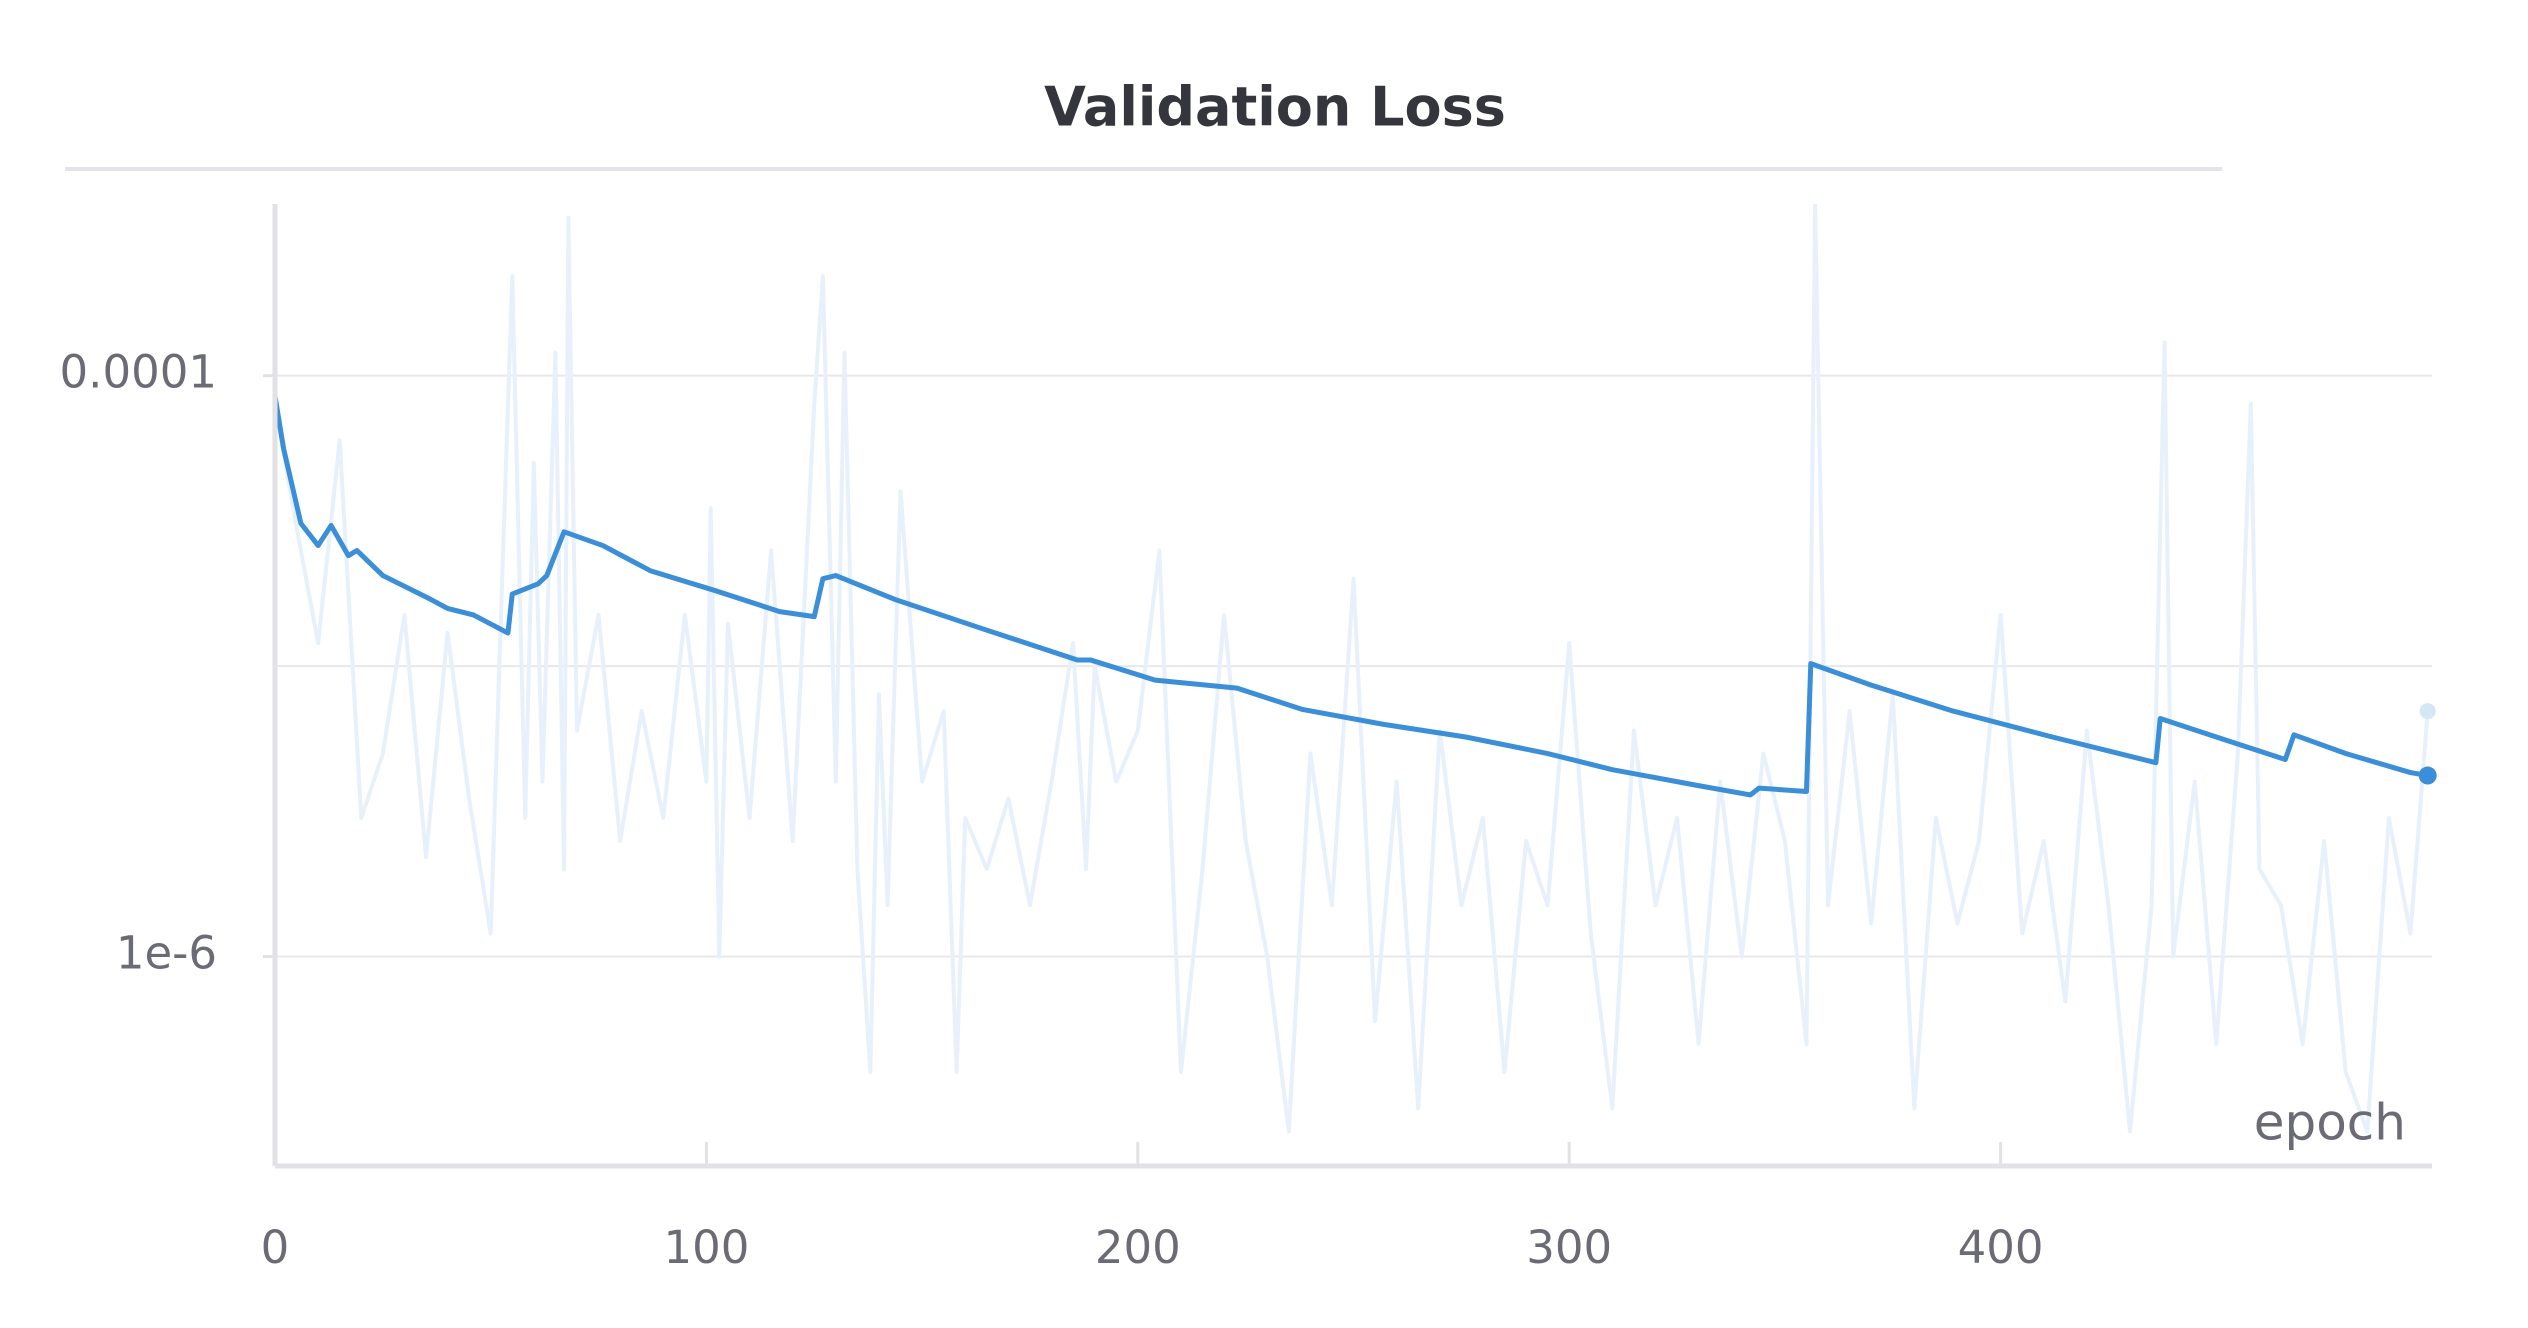 Image resolution: width=2528 pixels, height=1328 pixels. Describe the element at coordinates (275, 1247) in the screenshot. I see `x-tick-label: 0` at that location.